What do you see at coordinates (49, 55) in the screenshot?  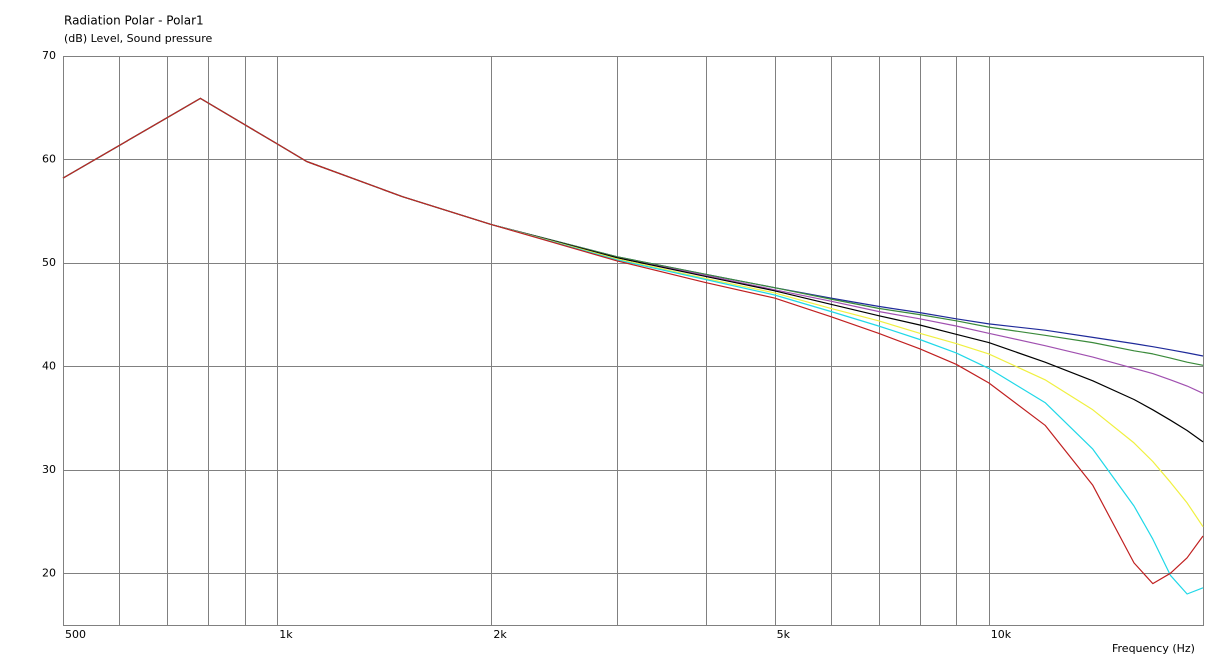 I see `y-tick-label: 70` at bounding box center [49, 55].